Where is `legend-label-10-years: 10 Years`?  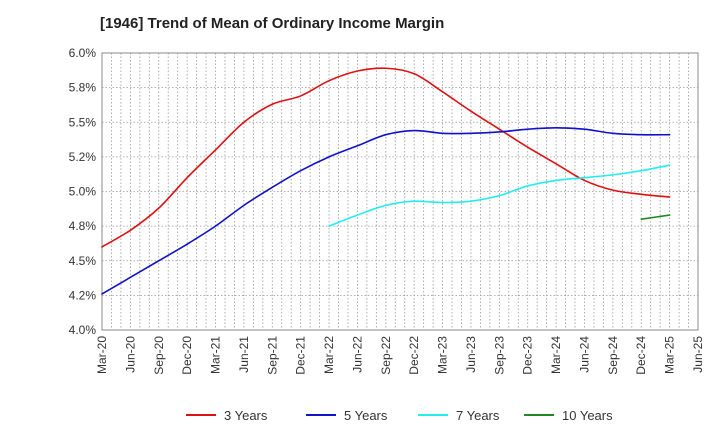 legend-label-10-years: 10 Years is located at coordinates (587, 415).